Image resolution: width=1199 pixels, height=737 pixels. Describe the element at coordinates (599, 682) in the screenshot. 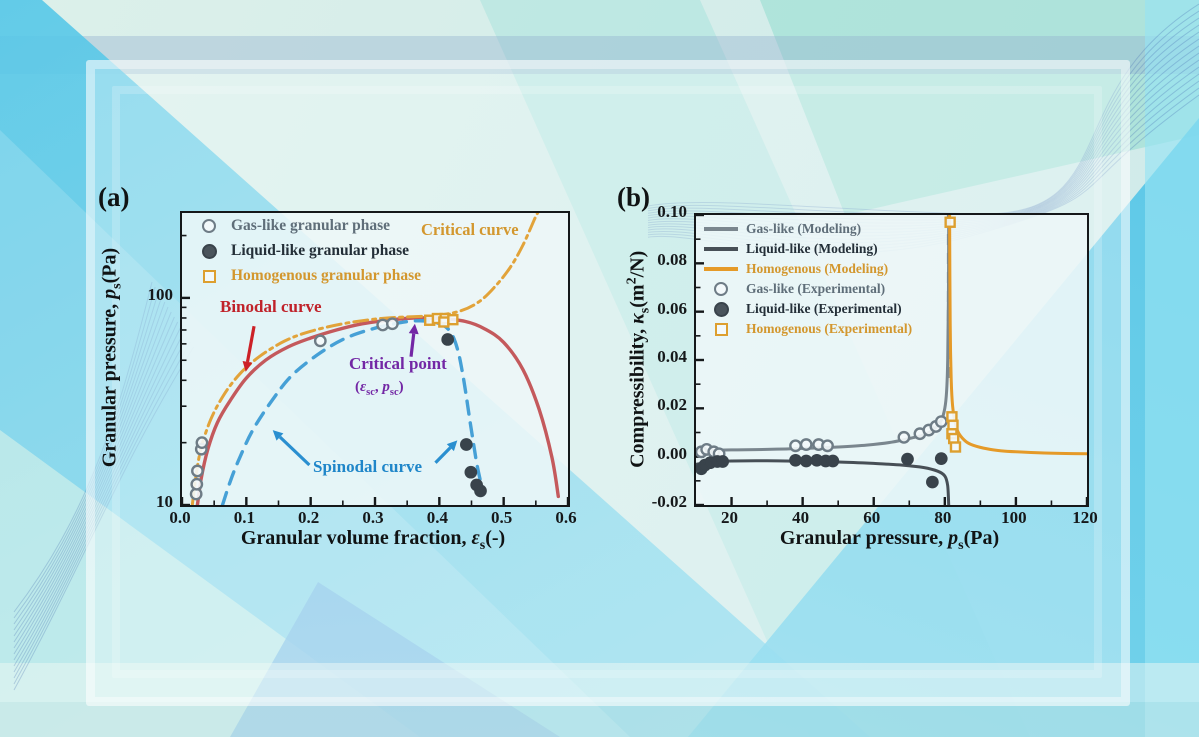

I see `background-bottom-strip` at that location.